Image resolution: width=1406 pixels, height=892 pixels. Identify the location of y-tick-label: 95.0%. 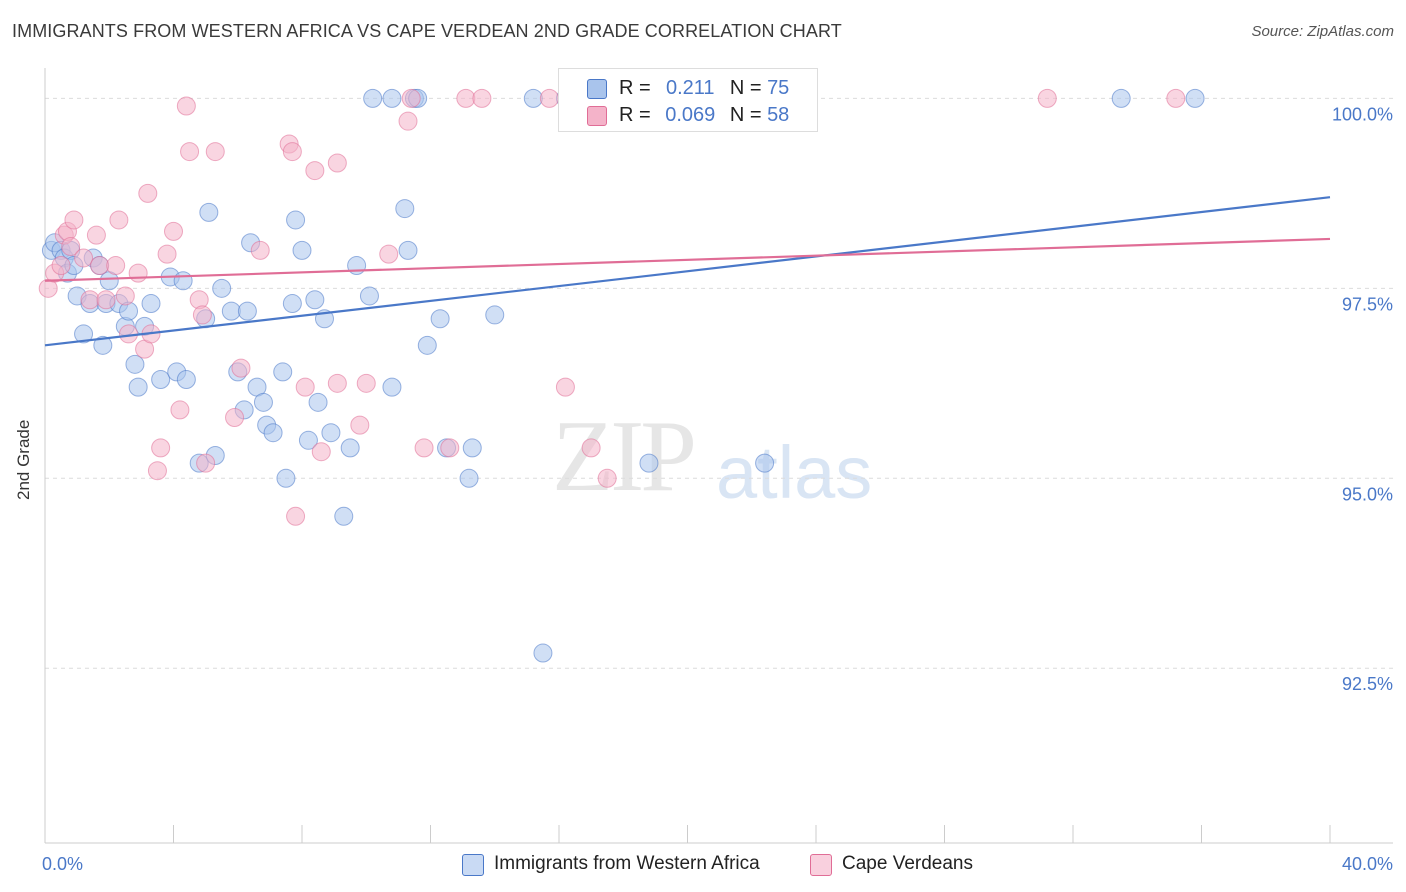
(1367, 494).